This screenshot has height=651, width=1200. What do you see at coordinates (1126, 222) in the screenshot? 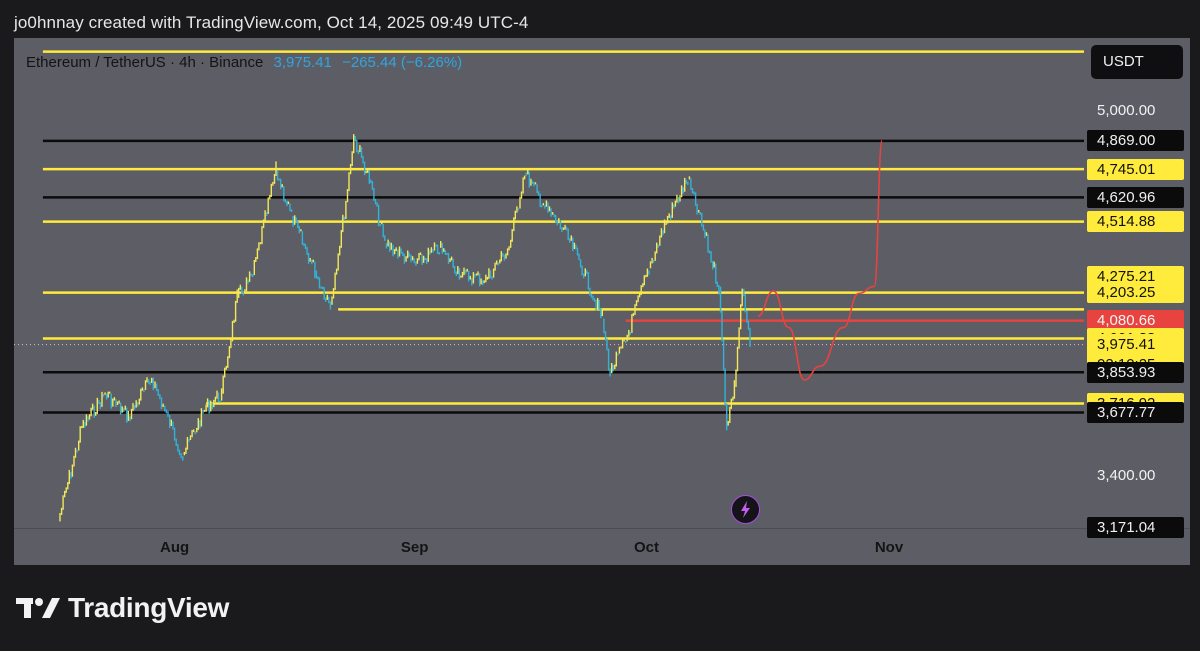
I see `price-tag-text: 4,514.88` at bounding box center [1126, 222].